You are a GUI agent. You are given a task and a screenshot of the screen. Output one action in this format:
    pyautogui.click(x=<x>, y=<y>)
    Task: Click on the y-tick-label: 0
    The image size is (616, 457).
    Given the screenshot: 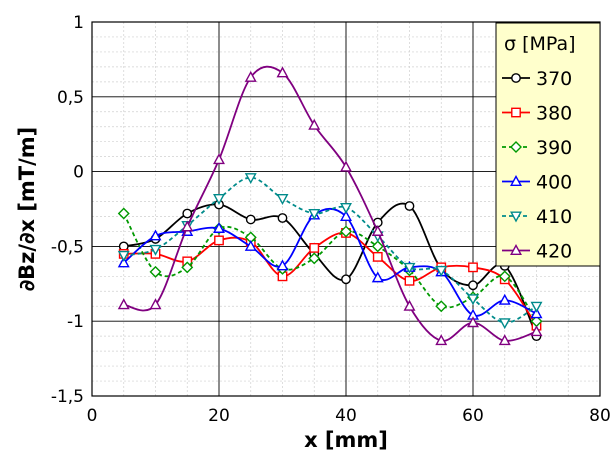 What is the action you would take?
    pyautogui.click(x=78, y=173)
    